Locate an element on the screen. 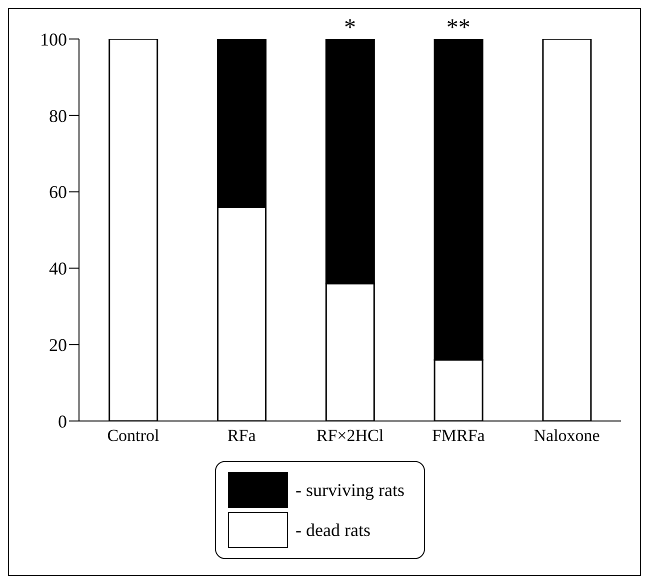 This screenshot has width=649, height=584. x-tick-label: FMRFa is located at coordinates (459, 436).